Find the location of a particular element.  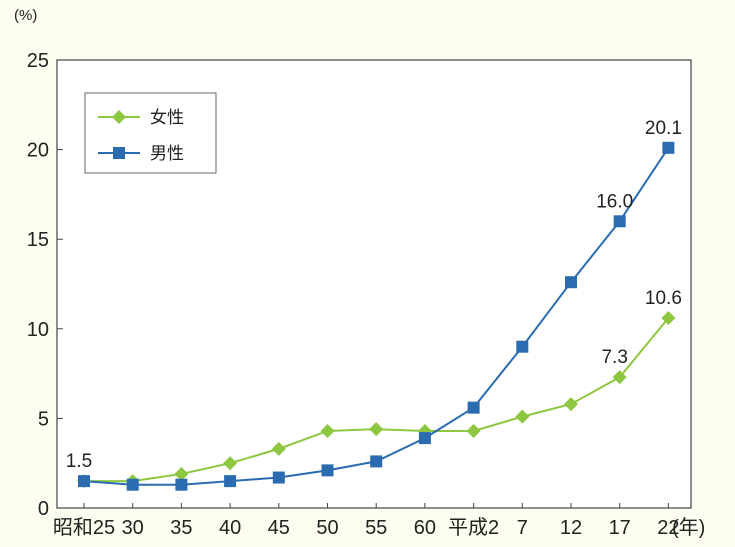

data-label: 1.5 is located at coordinates (79, 461).